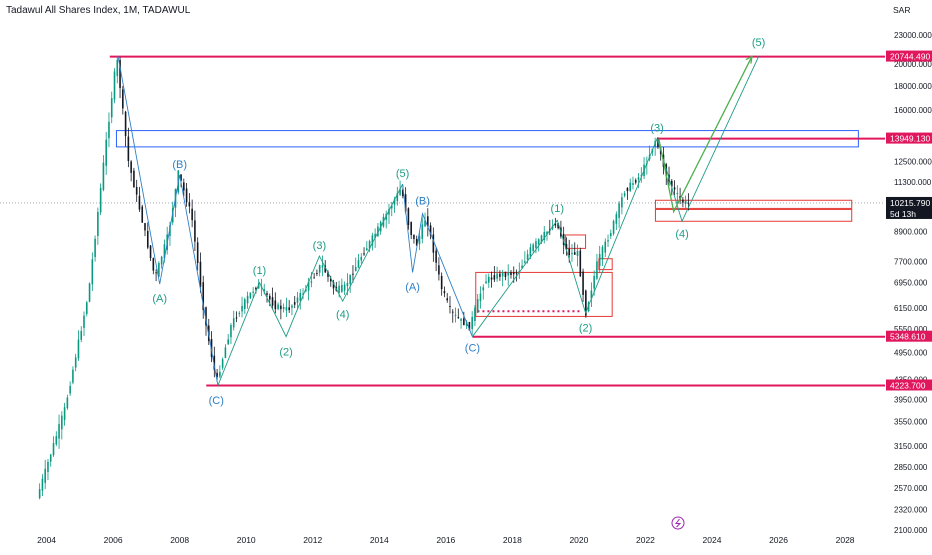 This screenshot has width=932, height=555. I want to click on lightning-icon, so click(678, 523).